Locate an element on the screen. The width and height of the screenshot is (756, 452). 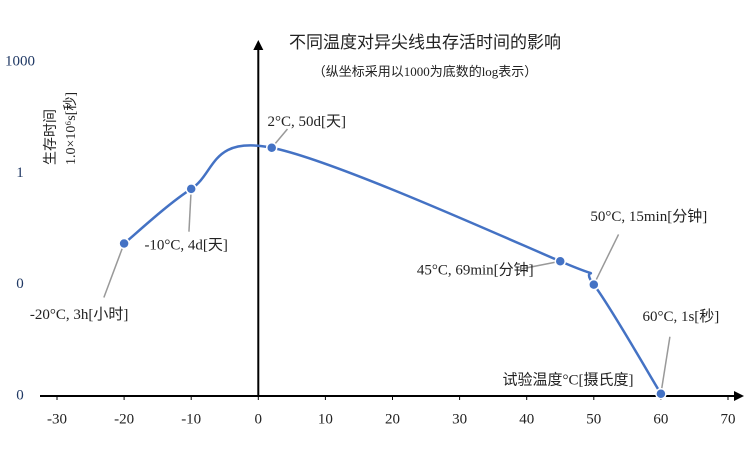
chart-subtitle: （纵坐标采用以1000为底数的log表示） is located at coordinates (425, 71).